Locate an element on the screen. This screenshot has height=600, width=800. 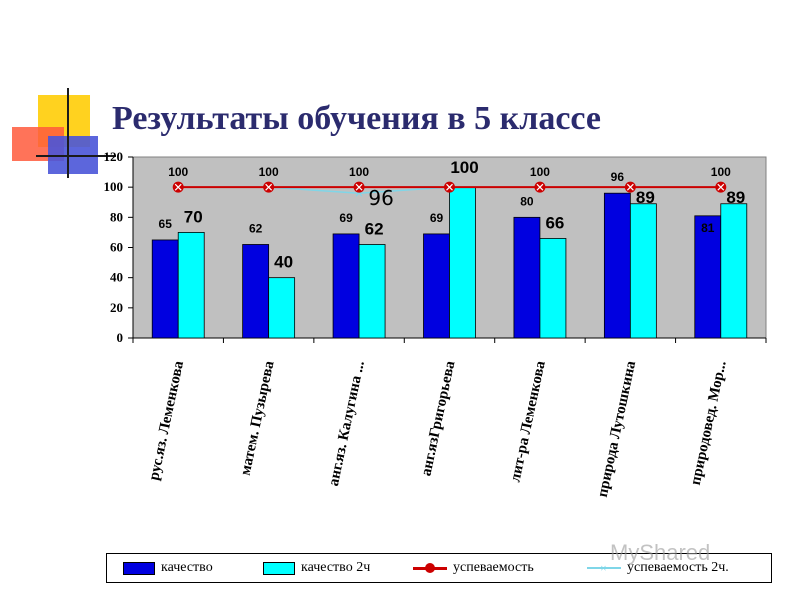
data-label-kachestvo: 80 is located at coordinates (527, 201).